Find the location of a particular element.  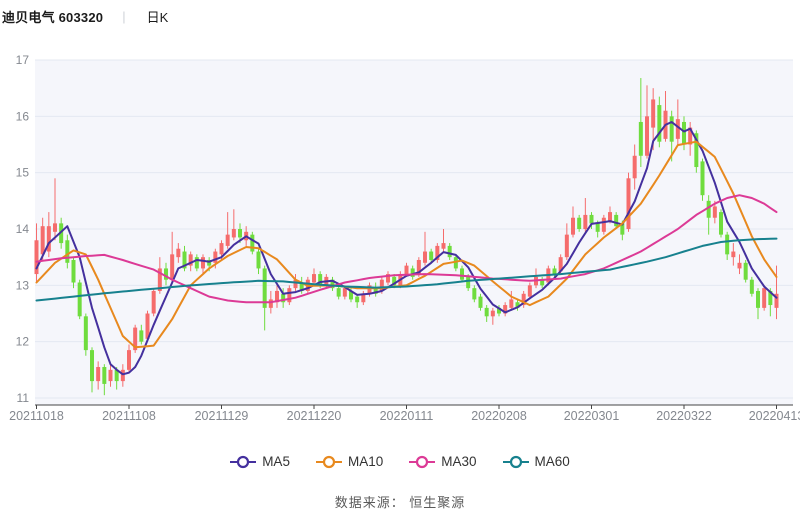

stock-title: 迪贝电气 603320 is located at coordinates (53, 17).